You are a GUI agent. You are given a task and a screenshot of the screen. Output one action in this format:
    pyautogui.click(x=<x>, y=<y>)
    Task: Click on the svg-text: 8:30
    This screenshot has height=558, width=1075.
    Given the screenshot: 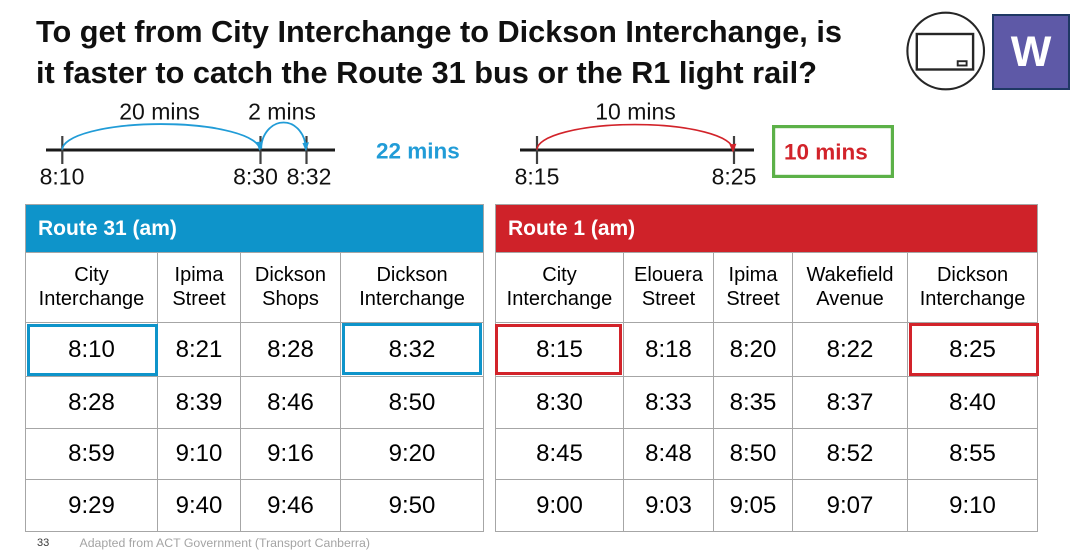 What is the action you would take?
    pyautogui.click(x=255, y=176)
    